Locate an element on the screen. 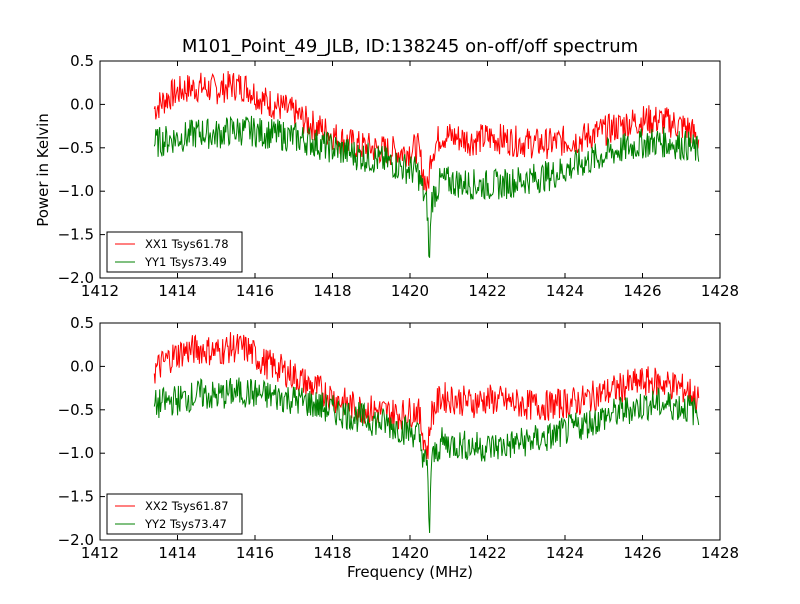 The width and height of the screenshot is (800, 604). legend: XX2 Tsys61.87 YY2 Tsys73.47 is located at coordinates (174, 514).